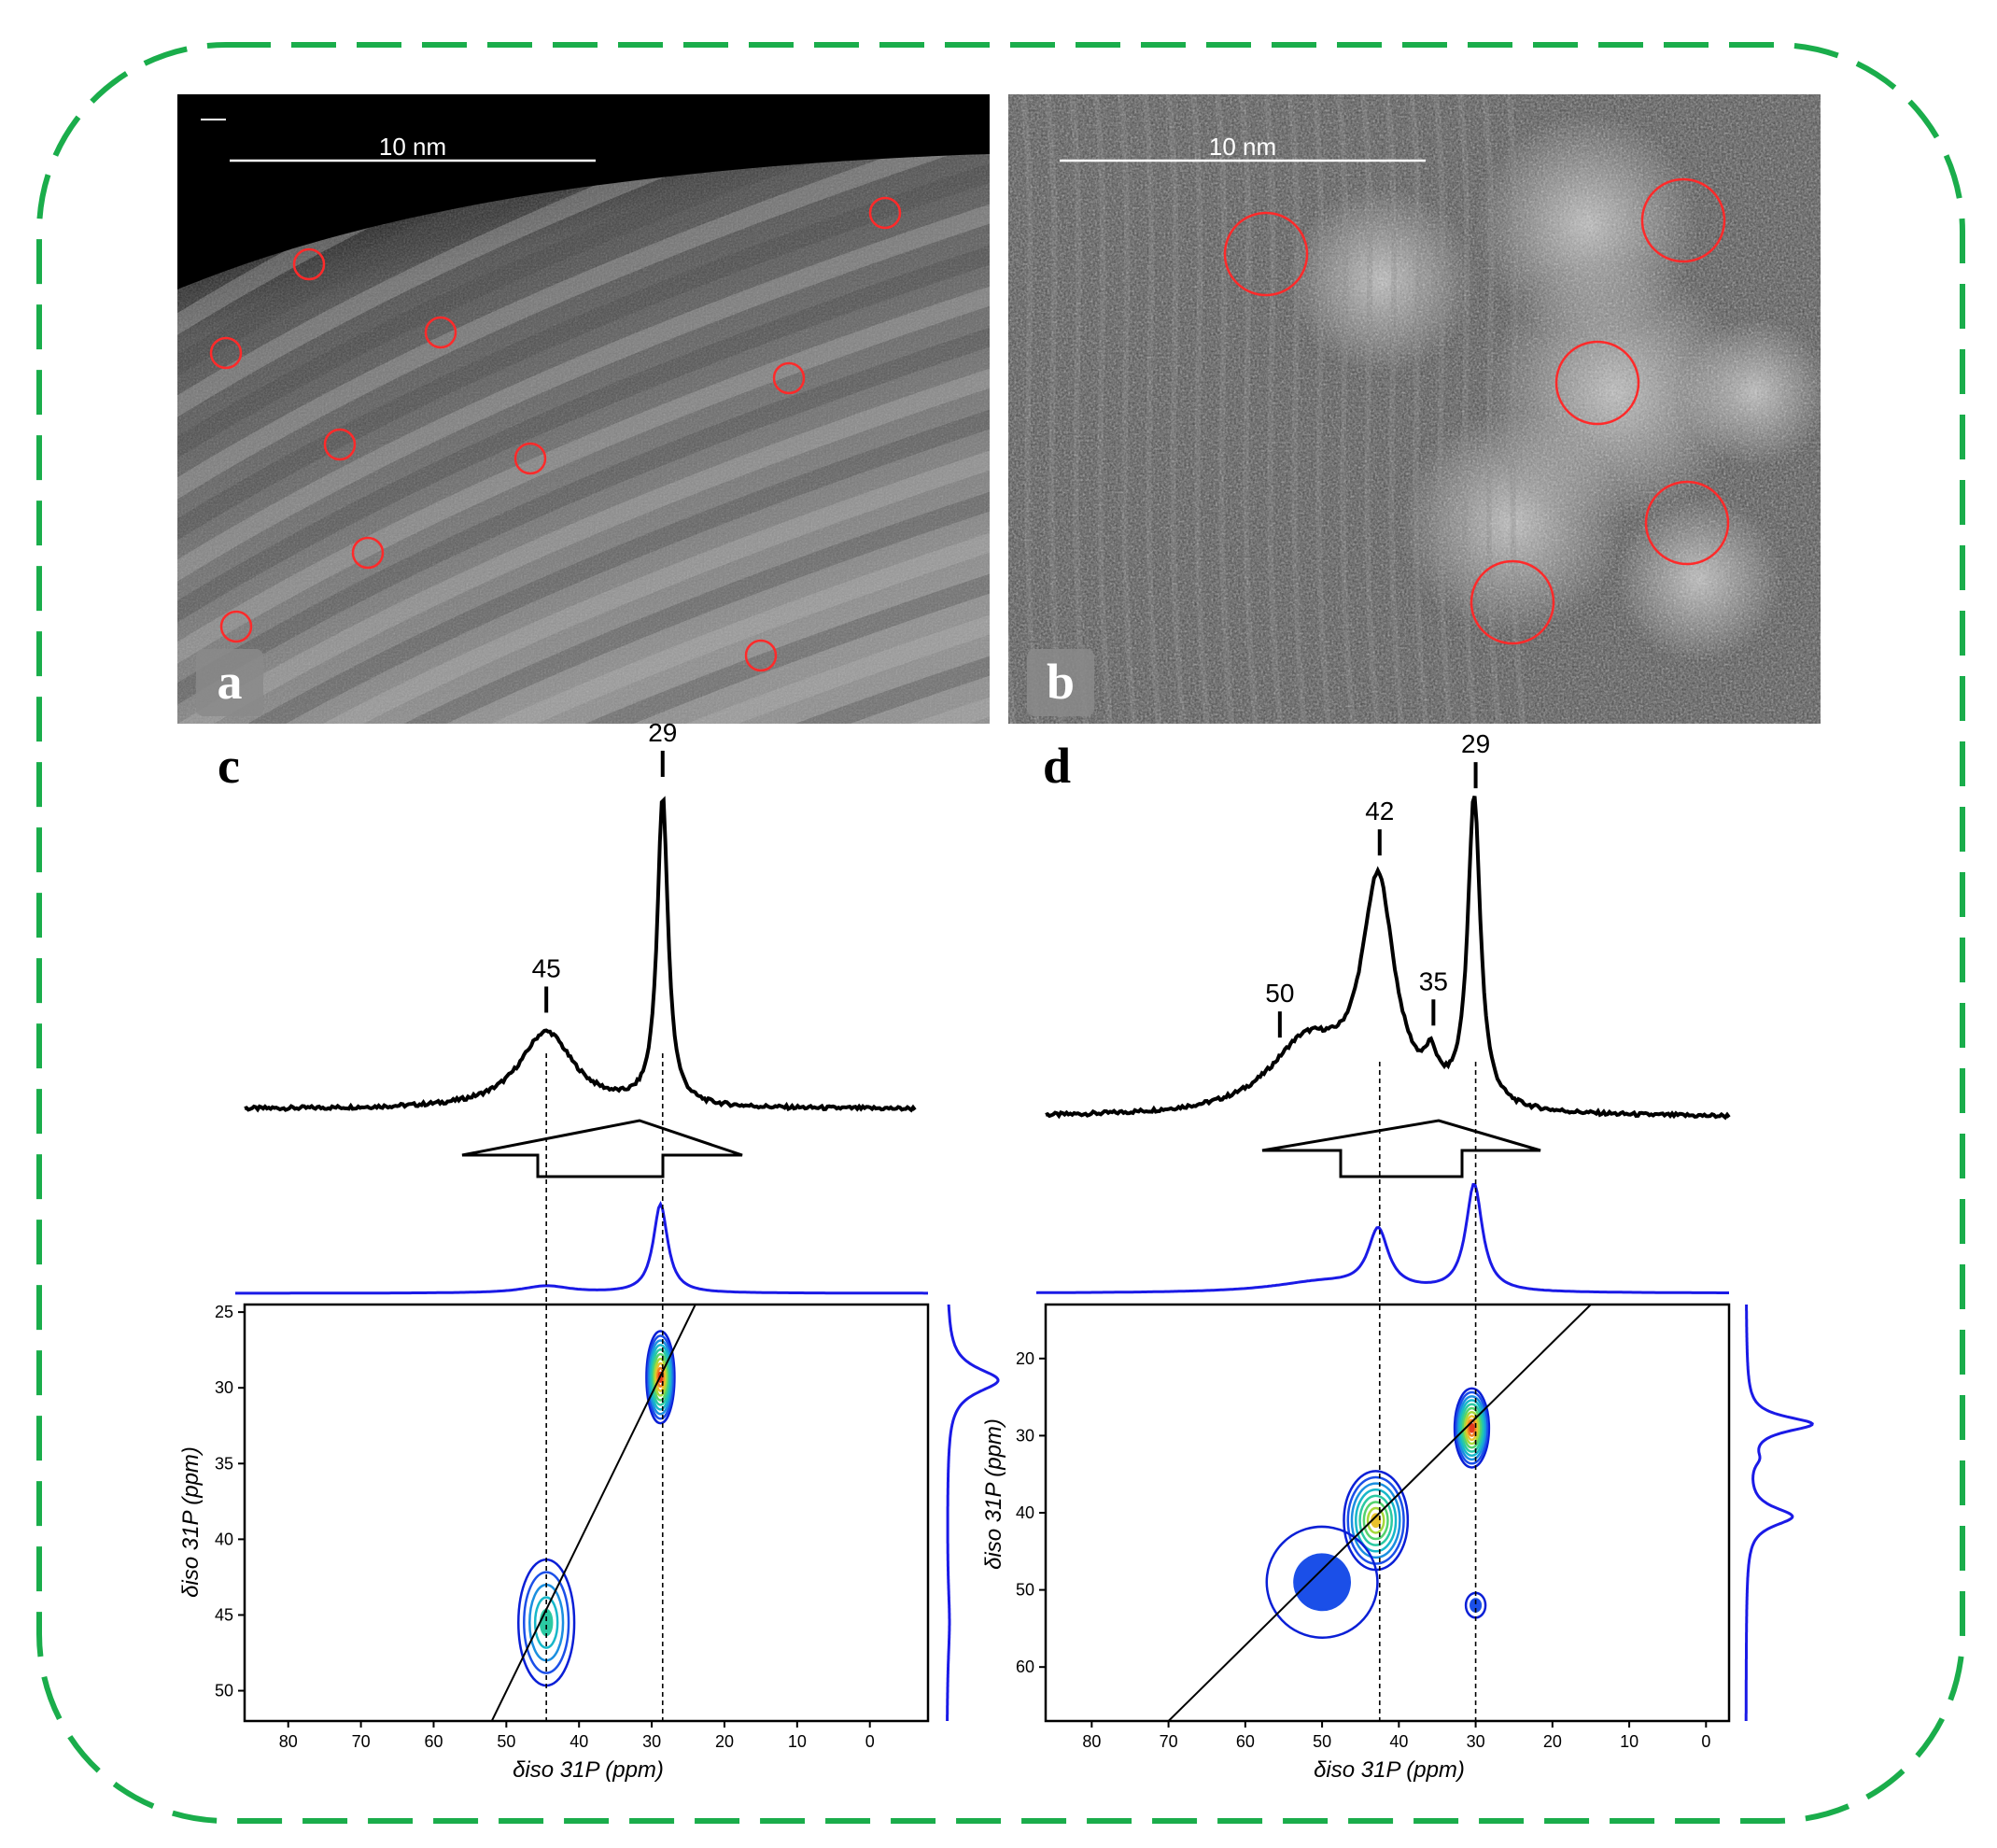 The image size is (1997, 1848). Describe the element at coordinates (1476, 411) in the screenshot. I see `atom-markers-b` at that location.